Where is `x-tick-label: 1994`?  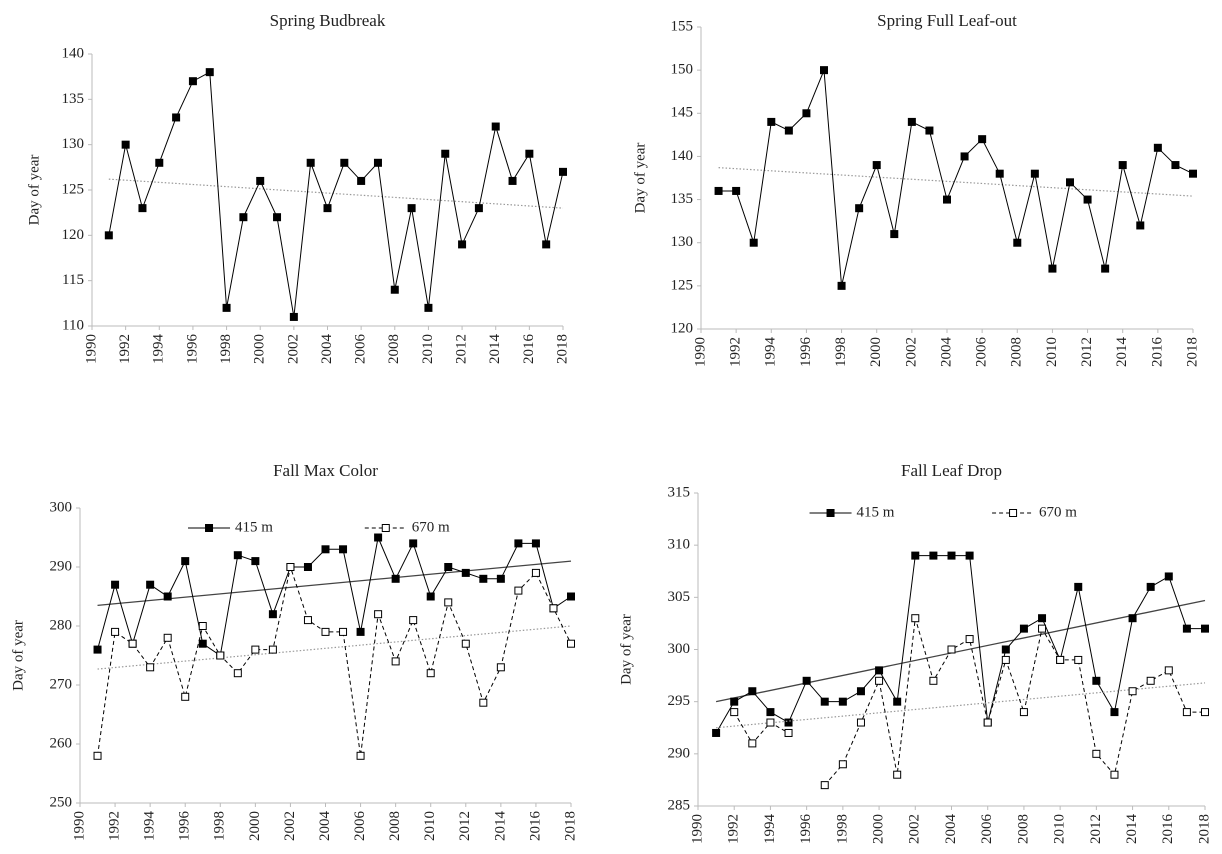 x-tick-label: 1994 is located at coordinates (771, 352).